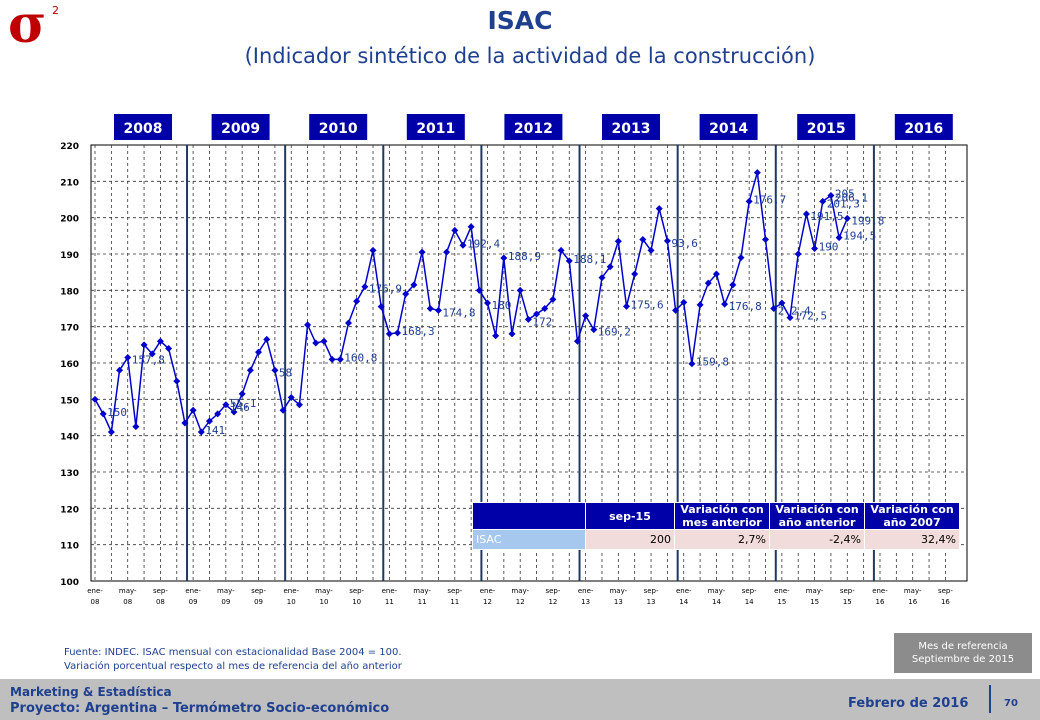 This screenshot has height=720, width=1040. Describe the element at coordinates (859, 236) in the screenshot. I see `data-label: 194,5` at that location.